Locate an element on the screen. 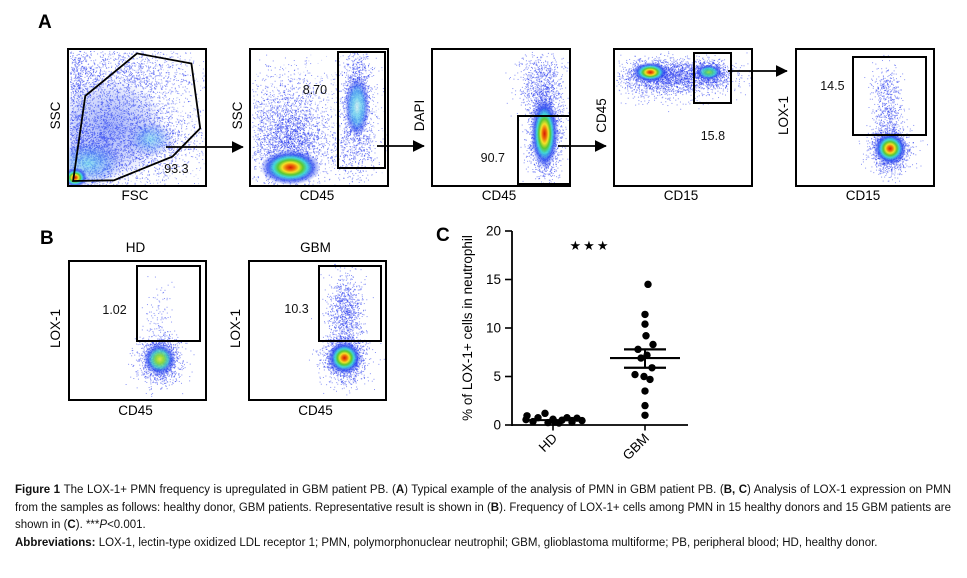  a2-y-axis-label: SSC is located at coordinates (237, 115).